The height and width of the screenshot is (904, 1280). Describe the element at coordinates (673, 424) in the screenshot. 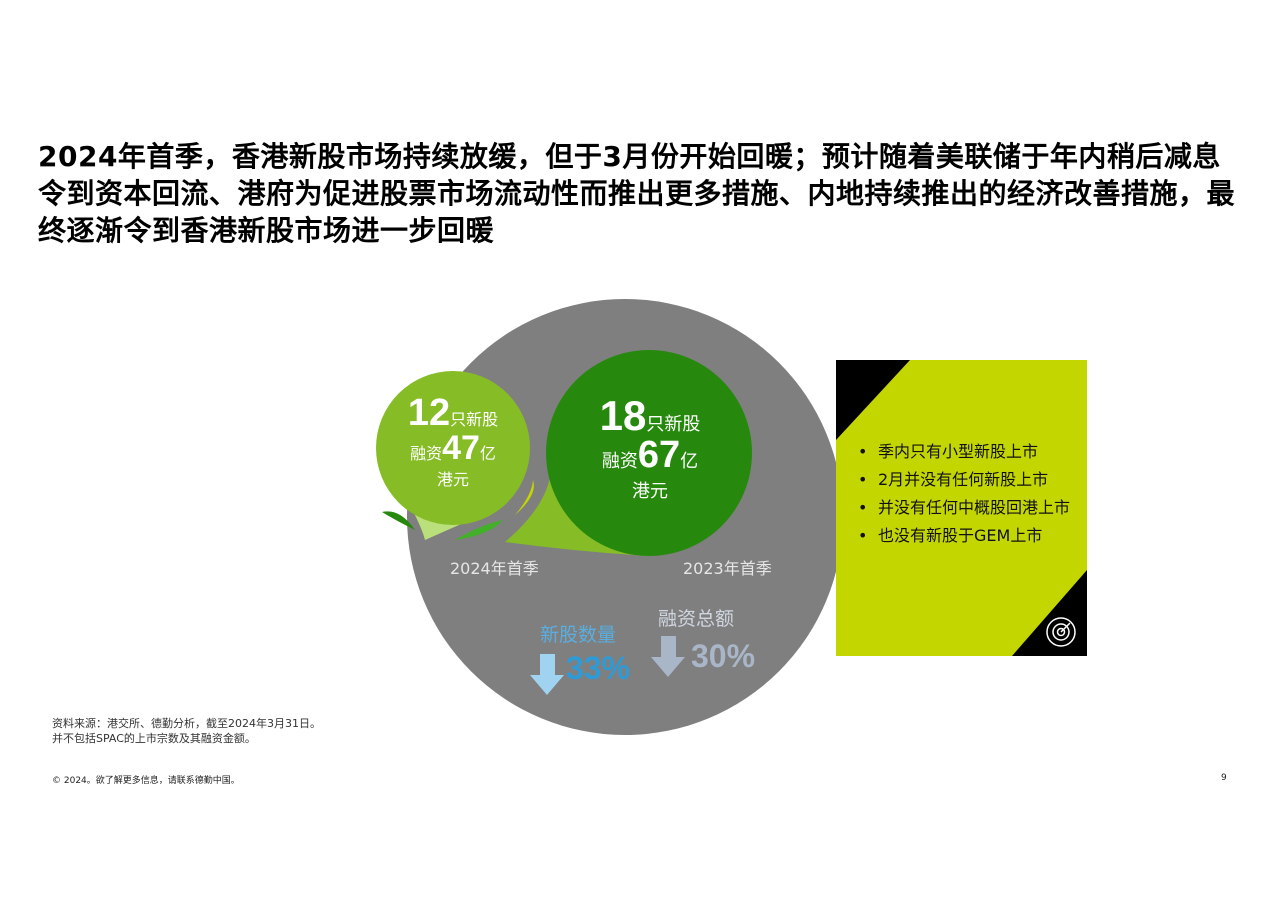

I see `count-unit-2023: 只新股` at that location.